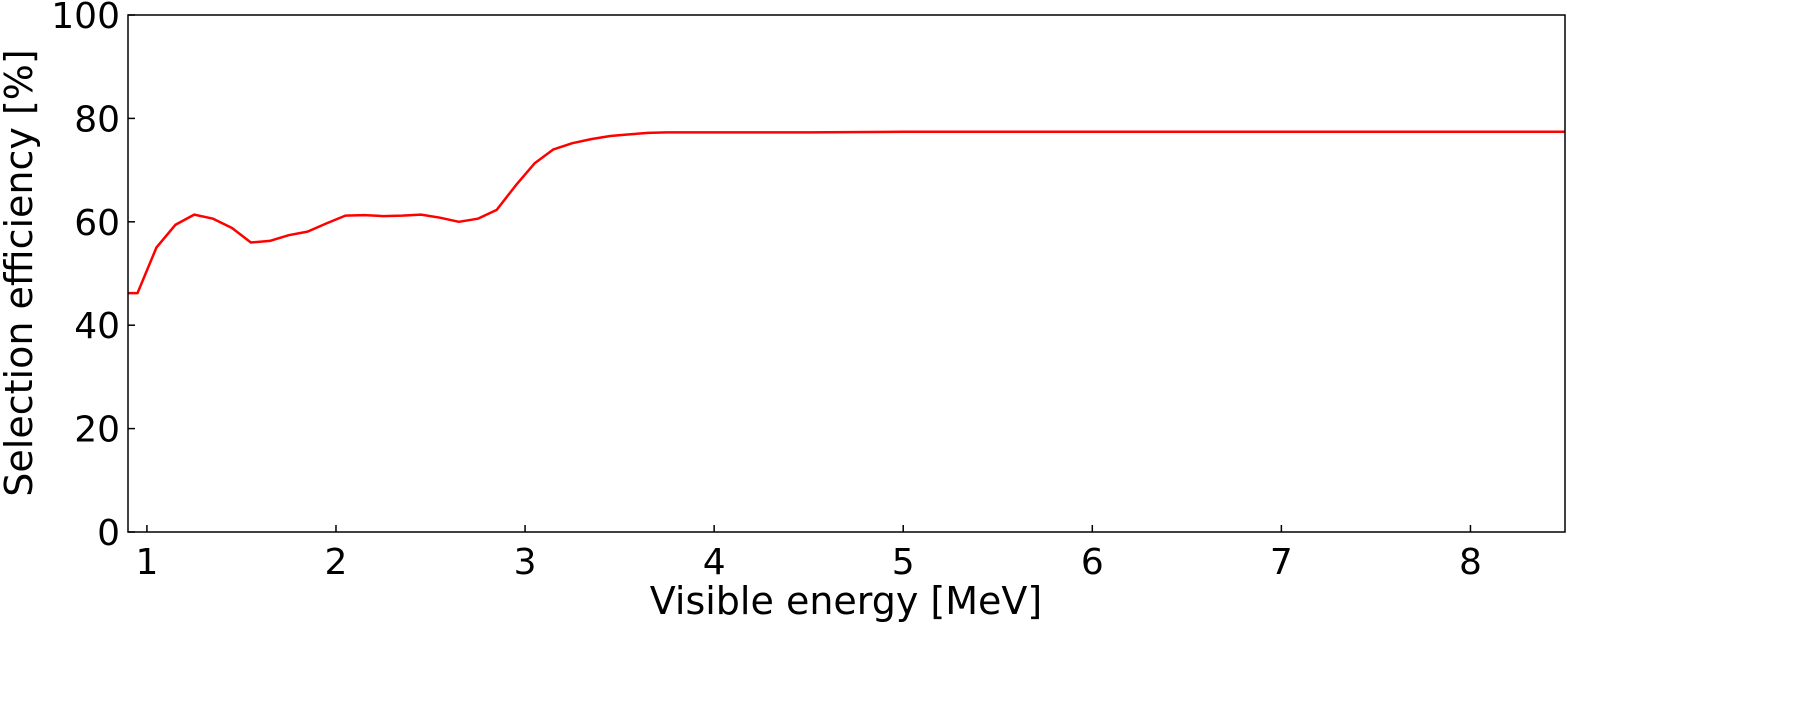 The height and width of the screenshot is (716, 1795). What do you see at coordinates (97, 223) in the screenshot?
I see `y-tick-label: 60` at bounding box center [97, 223].